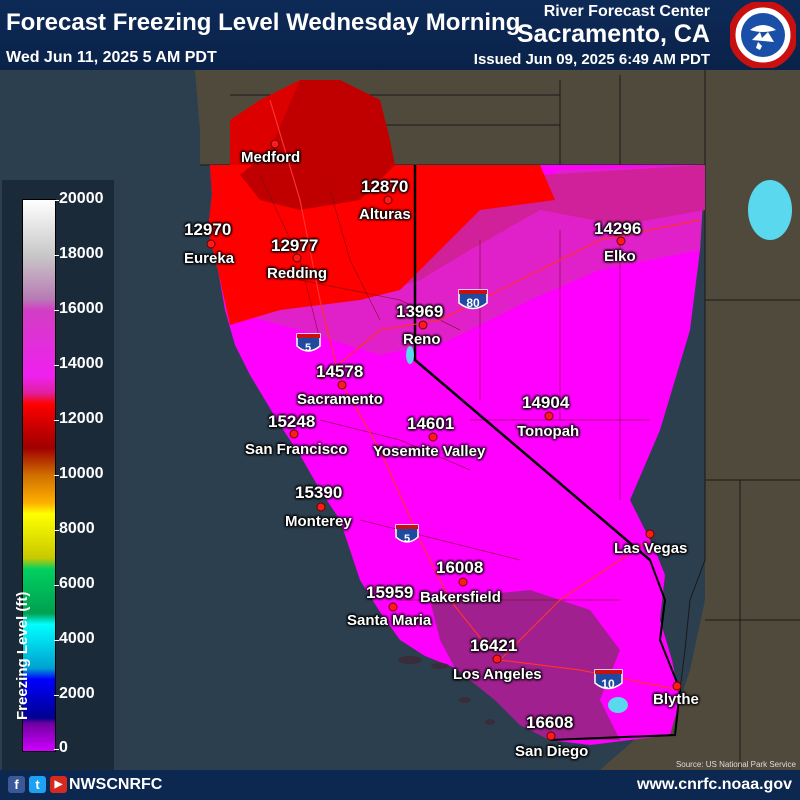 The height and width of the screenshot is (800, 800). What do you see at coordinates (295, 245) in the screenshot?
I see `value-redding: 12977` at bounding box center [295, 245].